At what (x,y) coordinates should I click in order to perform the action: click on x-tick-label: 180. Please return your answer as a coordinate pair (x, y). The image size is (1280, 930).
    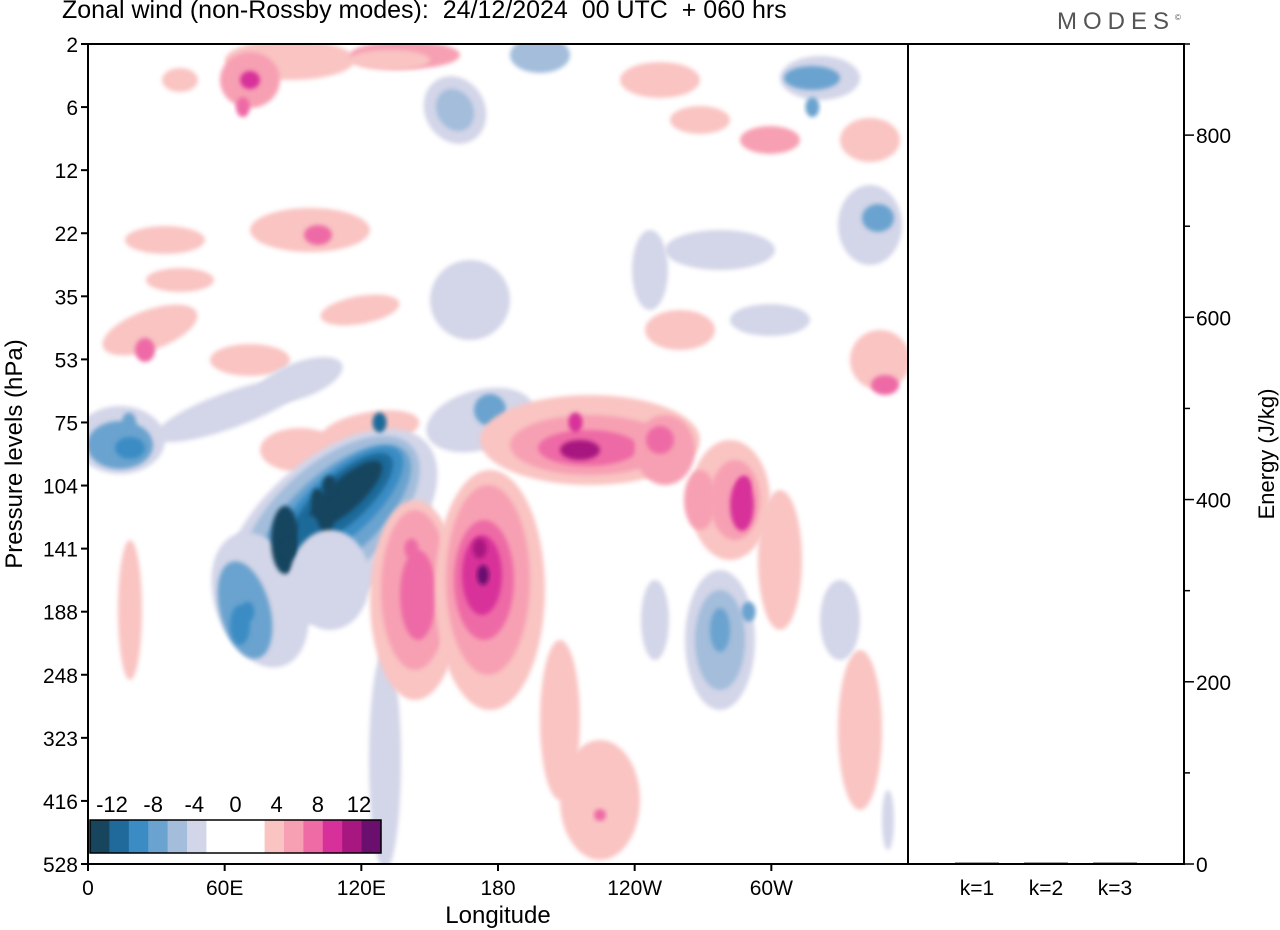
    Looking at the image, I should click on (497, 888).